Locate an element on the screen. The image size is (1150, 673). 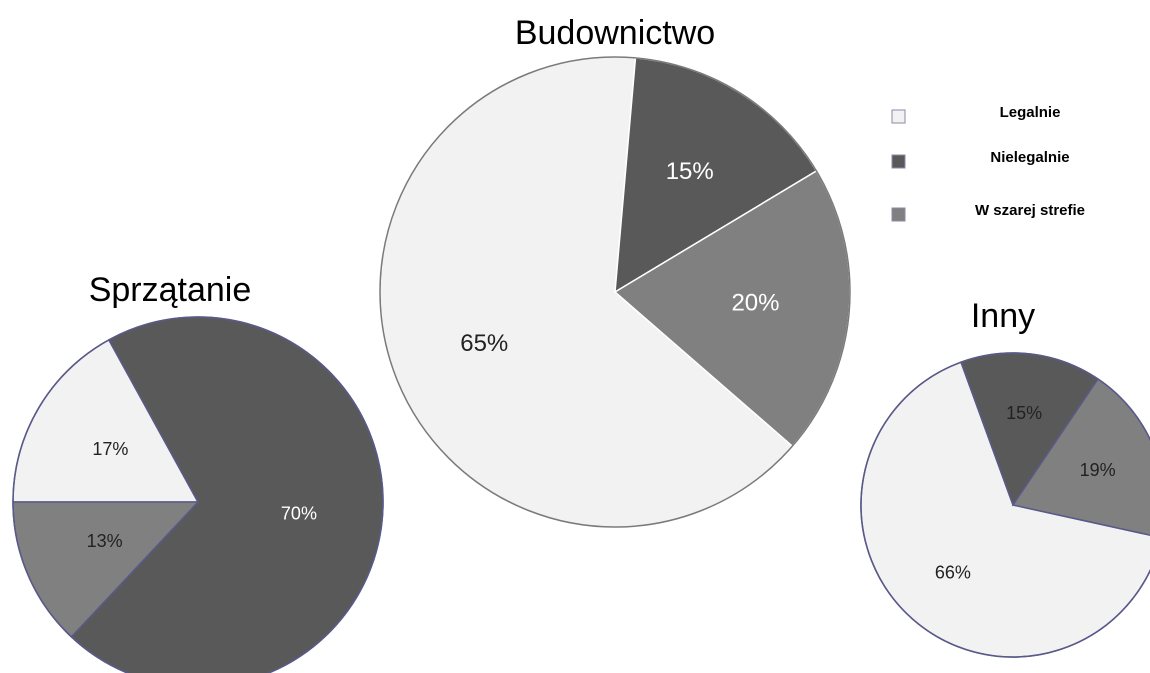
legend-label: Legalnie is located at coordinates (1030, 112).